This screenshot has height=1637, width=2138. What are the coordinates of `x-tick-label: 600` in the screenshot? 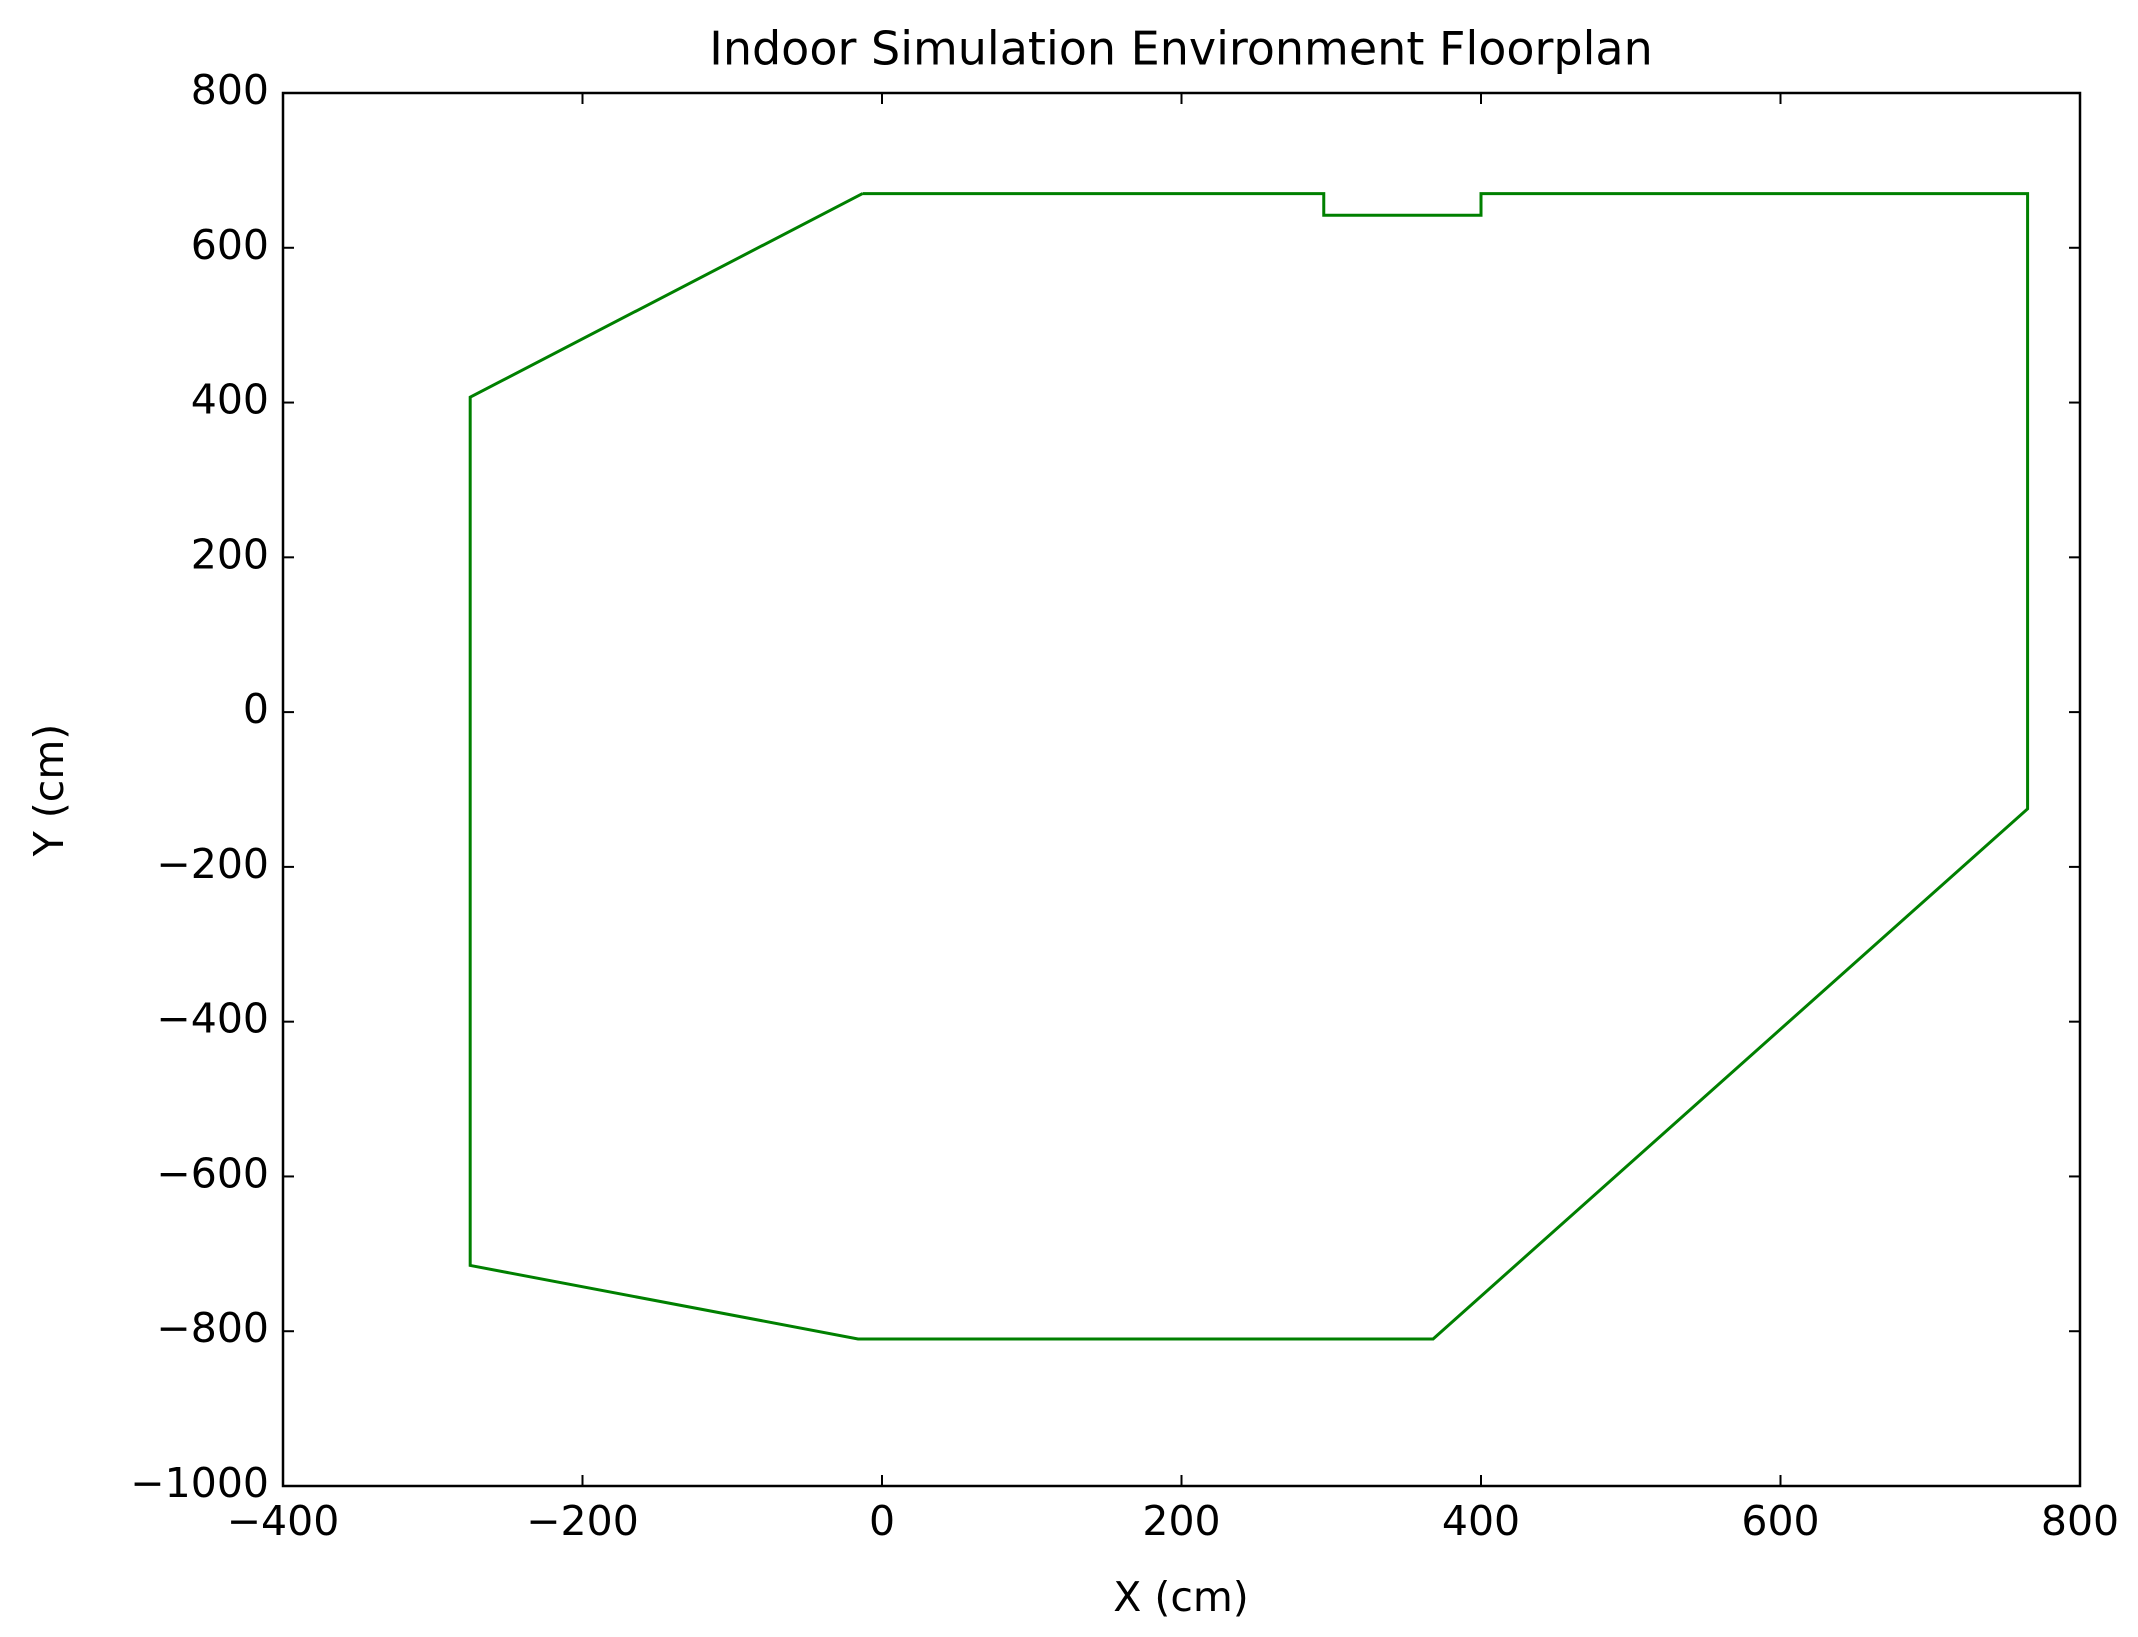 It's located at (1780, 1521).